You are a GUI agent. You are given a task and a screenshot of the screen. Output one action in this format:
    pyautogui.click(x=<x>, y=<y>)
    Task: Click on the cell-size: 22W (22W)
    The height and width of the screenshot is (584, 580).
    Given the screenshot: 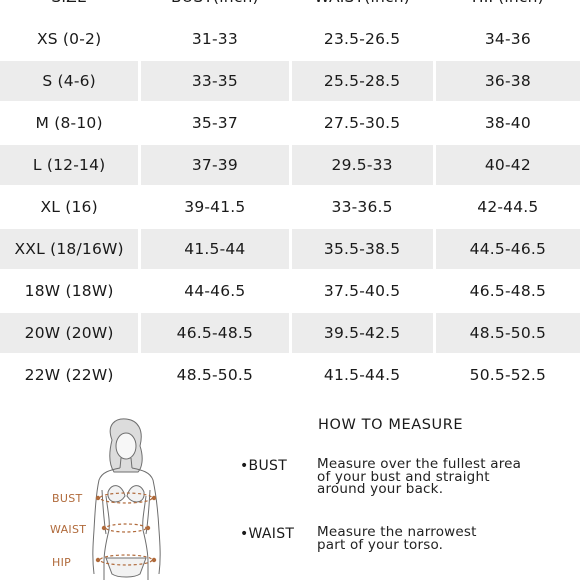 What is the action you would take?
    pyautogui.click(x=69, y=375)
    